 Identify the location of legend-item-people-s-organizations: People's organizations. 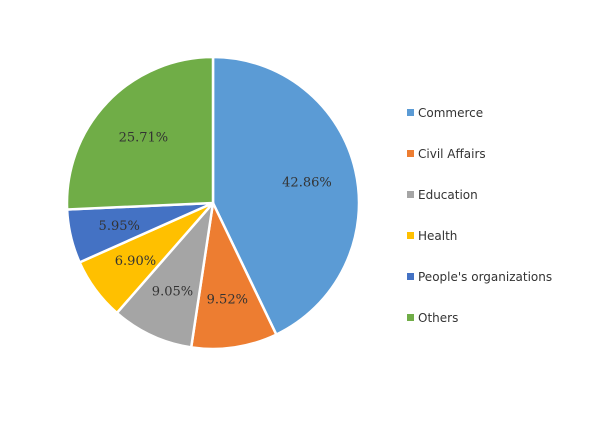
(479, 277).